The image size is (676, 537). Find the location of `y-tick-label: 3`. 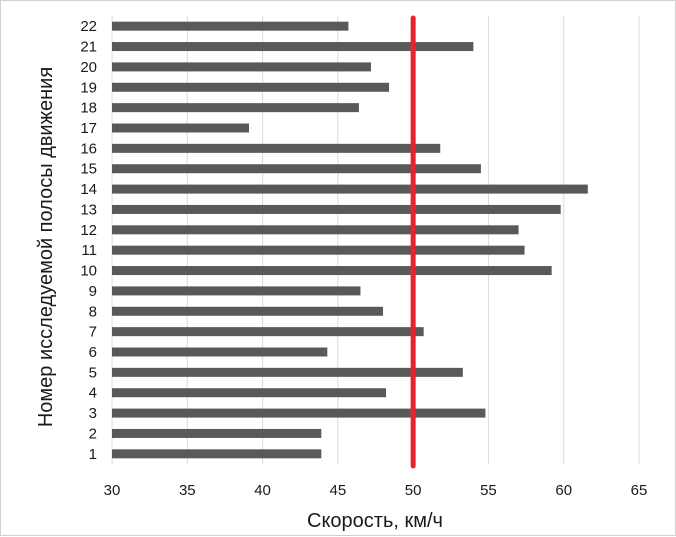

y-tick-label: 3 is located at coordinates (93, 413).